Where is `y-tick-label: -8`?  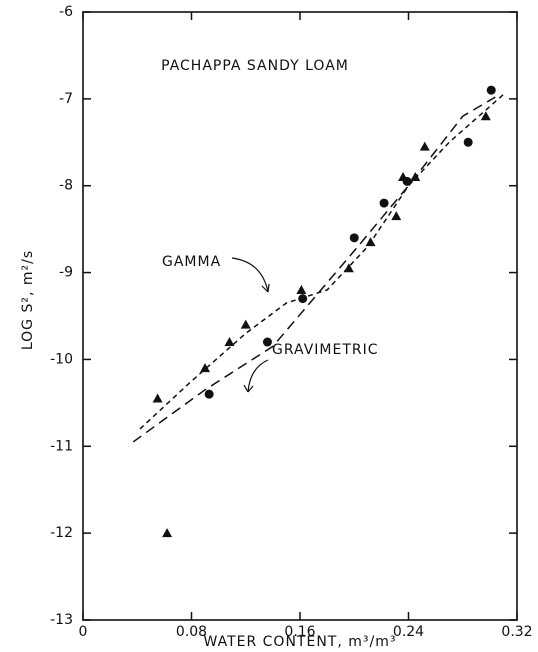
y-tick-label: -8 is located at coordinates (66, 186).